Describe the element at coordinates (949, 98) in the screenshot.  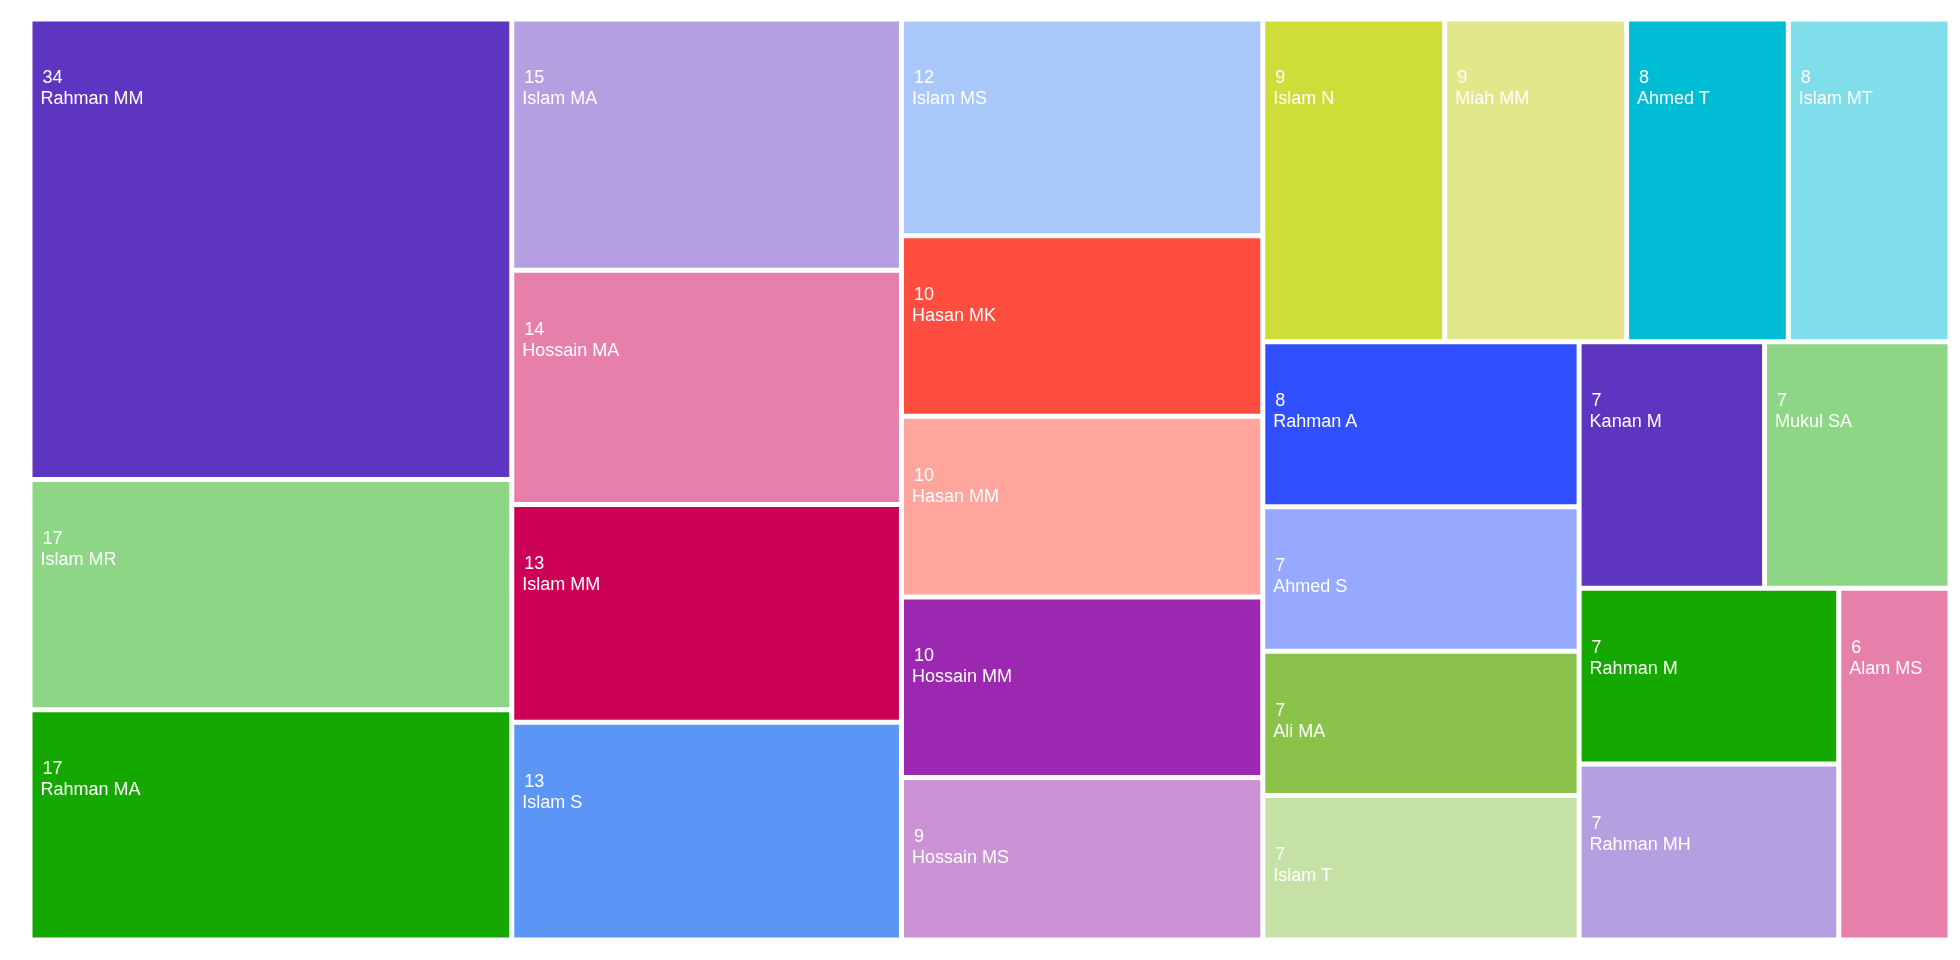
I see `category-label: Islam MS` at that location.